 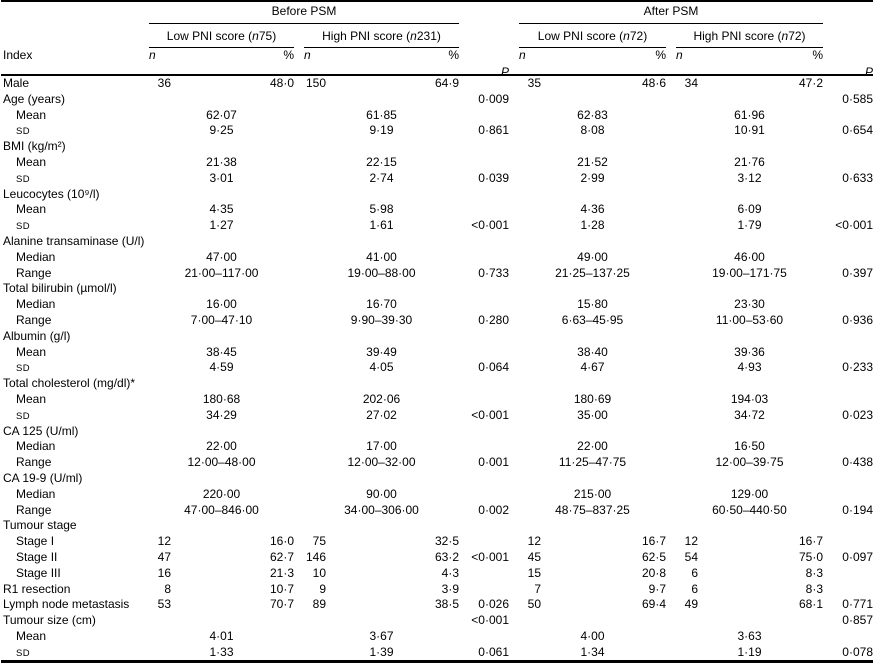 What do you see at coordinates (437, 289) in the screenshot?
I see `table-row: Total bilirubin (µmol/l)` at bounding box center [437, 289].